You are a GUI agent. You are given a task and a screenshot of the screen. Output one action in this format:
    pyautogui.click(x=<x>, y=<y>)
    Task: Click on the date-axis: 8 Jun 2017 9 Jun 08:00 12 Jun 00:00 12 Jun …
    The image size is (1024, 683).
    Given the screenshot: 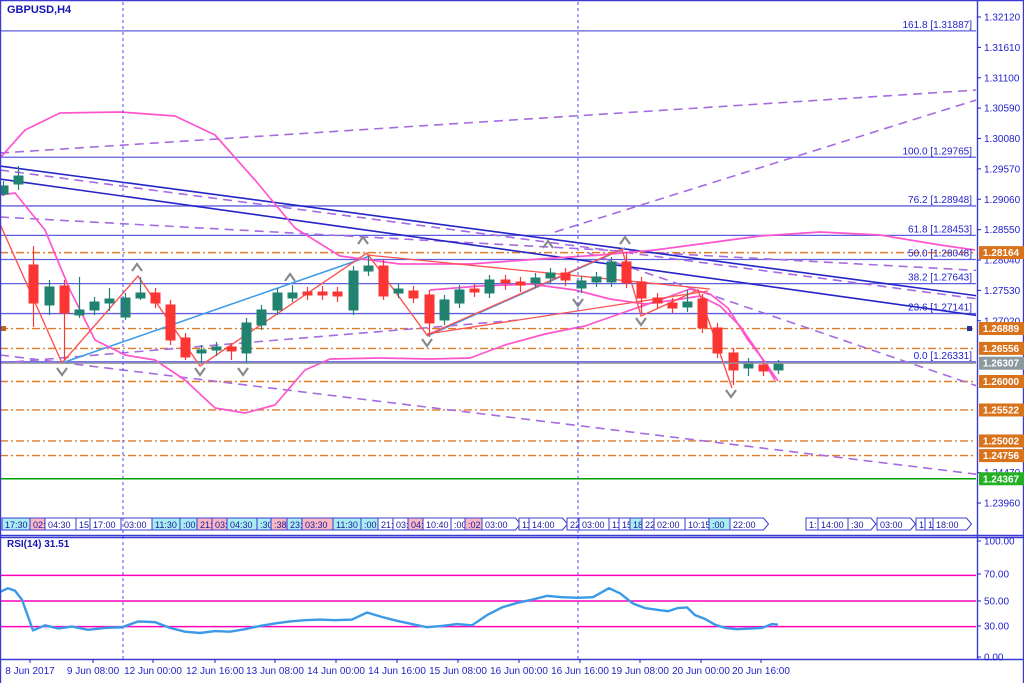 What is the action you would take?
    pyautogui.click(x=397, y=668)
    